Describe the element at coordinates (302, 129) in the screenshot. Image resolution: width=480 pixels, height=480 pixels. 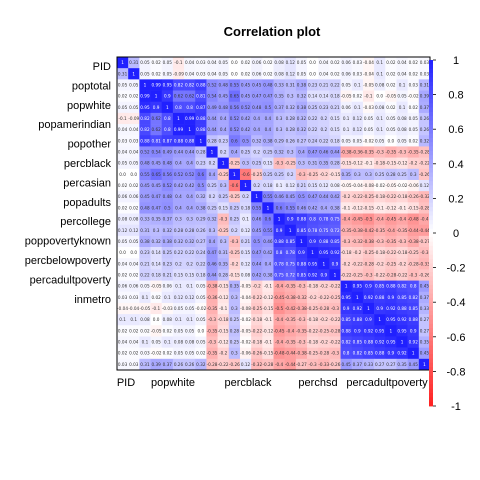
I see `cell-value-label: 0.32` at that location.